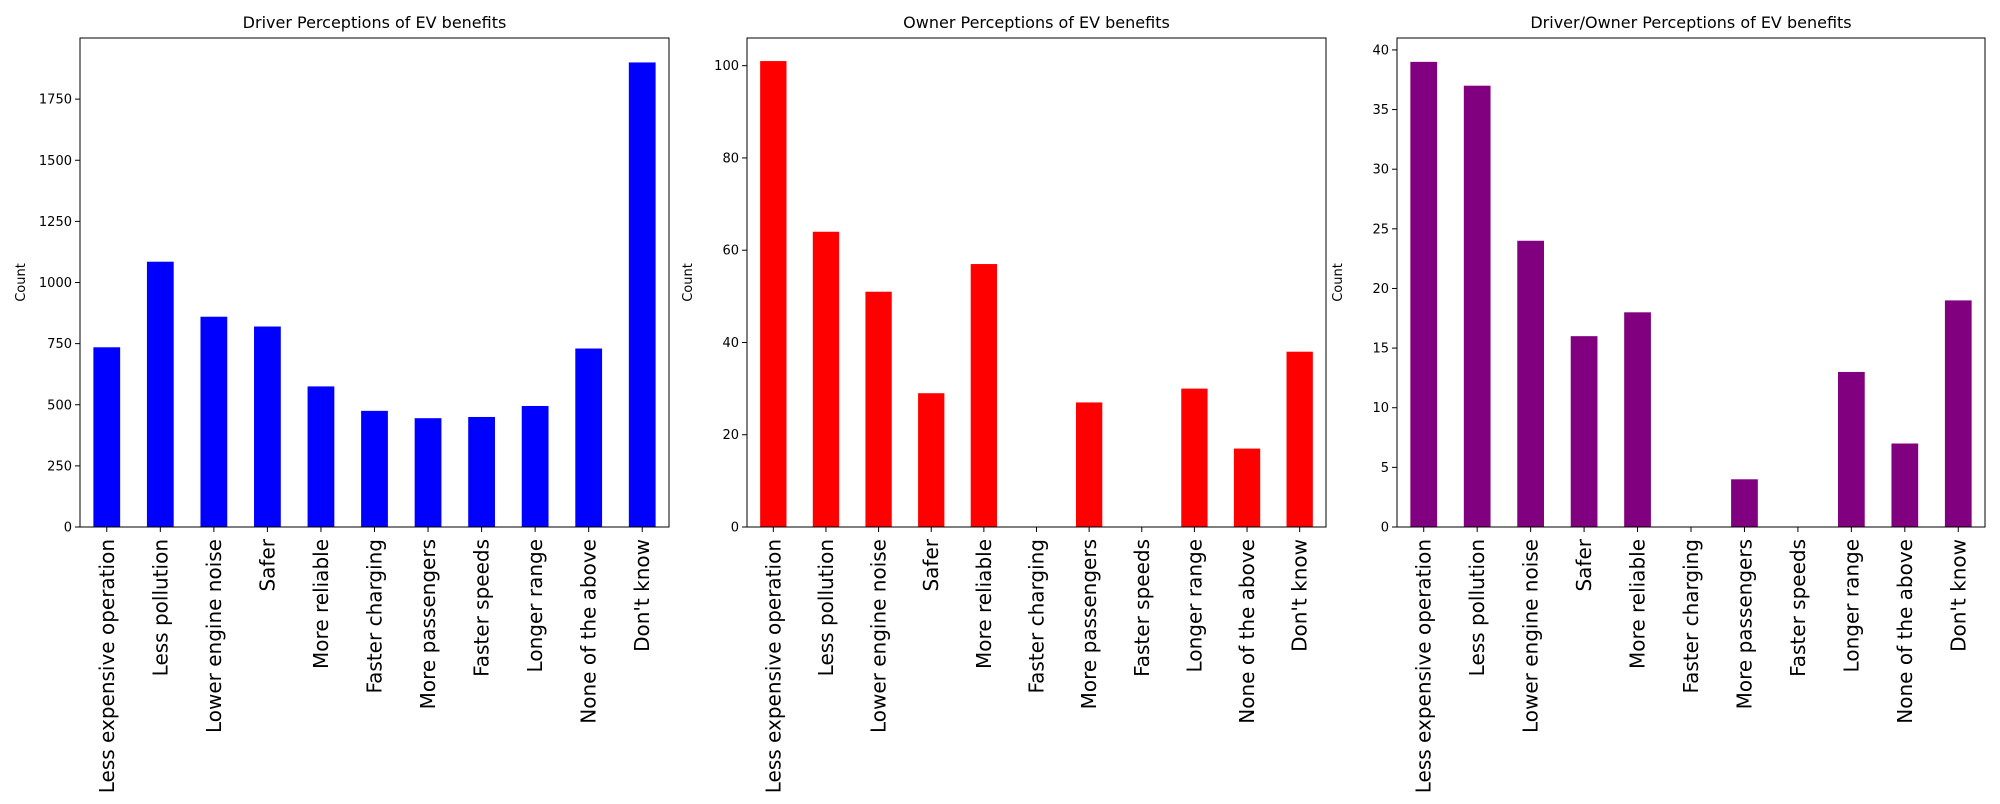 Image resolution: width=2000 pixels, height=804 pixels. Describe the element at coordinates (59, 344) in the screenshot. I see `y-tick-label: 750` at that location.